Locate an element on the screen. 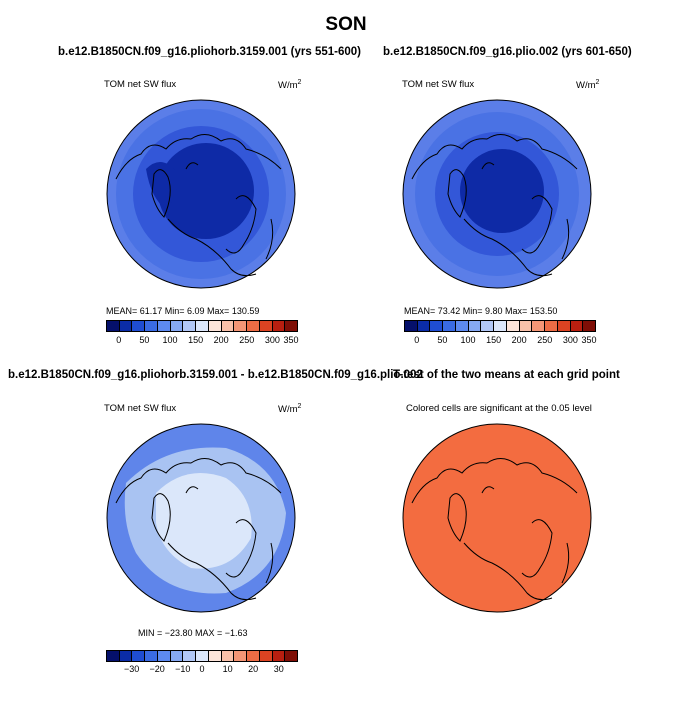 This screenshot has height=702, width=692. tick-label: −30 is located at coordinates (131, 669).